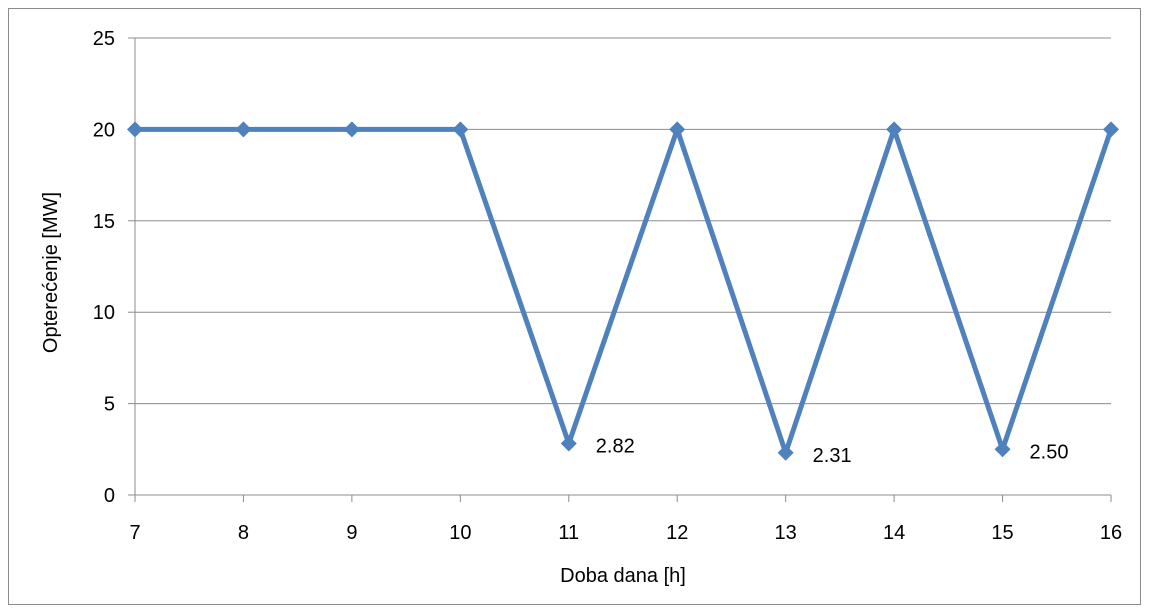 The width and height of the screenshot is (1150, 614). I want to click on data-label: 2.31, so click(832, 456).